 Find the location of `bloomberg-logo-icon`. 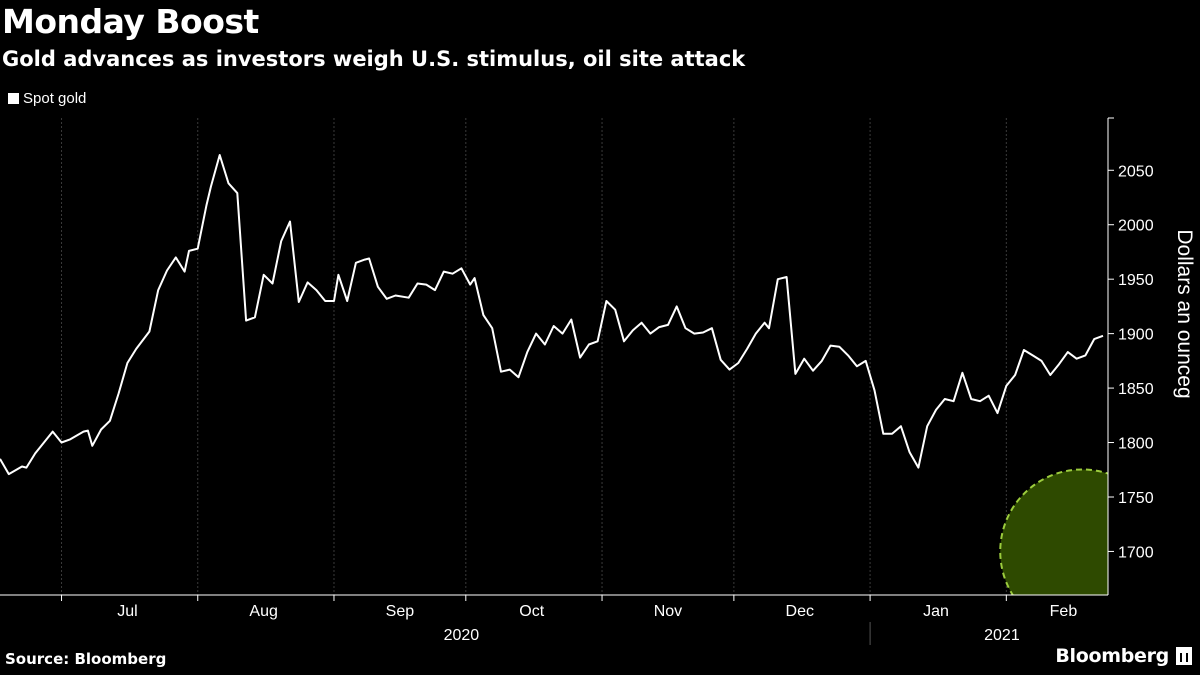

bloomberg-logo-icon is located at coordinates (1184, 656).